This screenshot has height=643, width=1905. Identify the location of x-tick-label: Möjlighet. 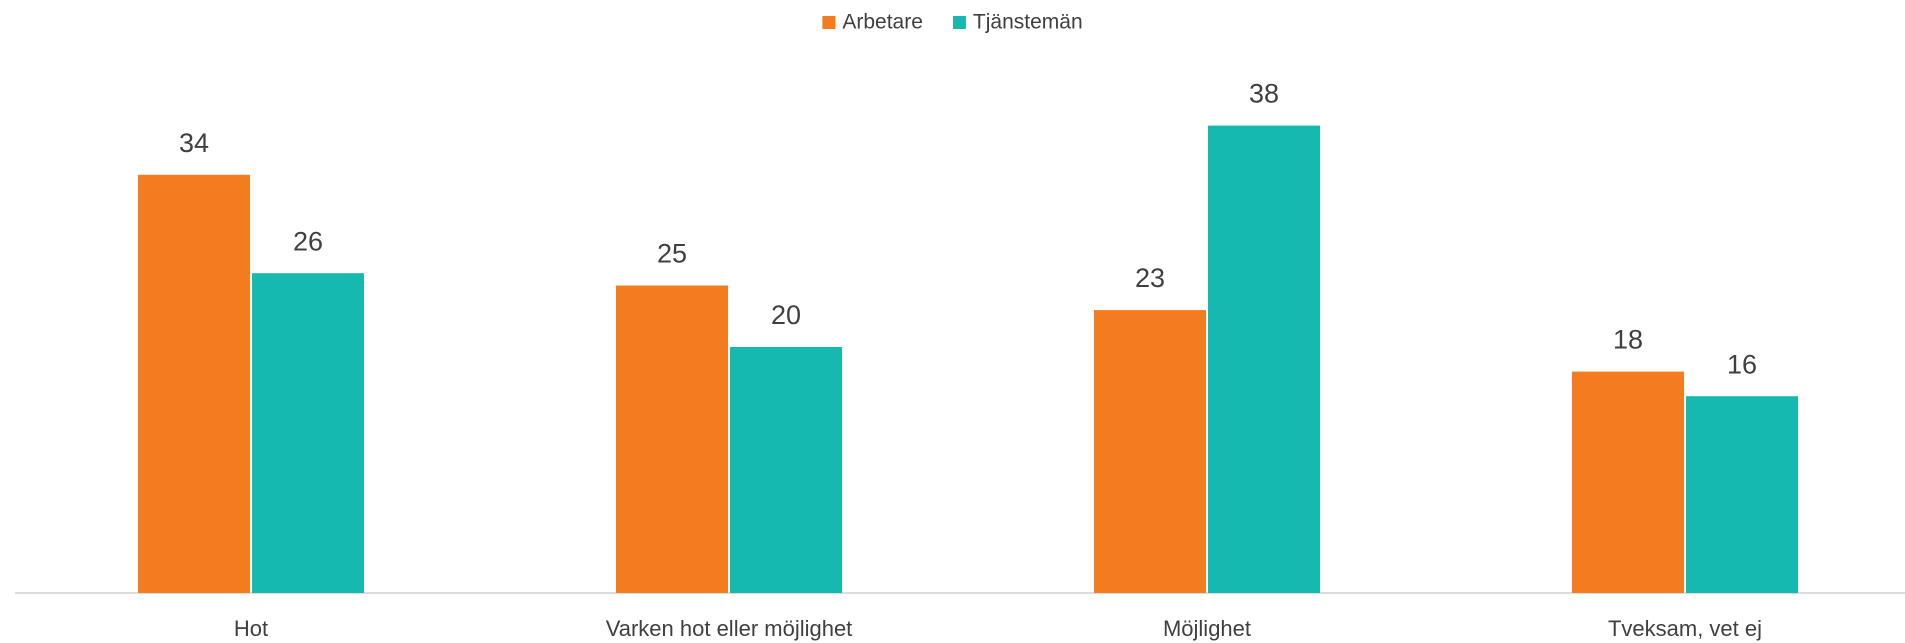
(1207, 628).